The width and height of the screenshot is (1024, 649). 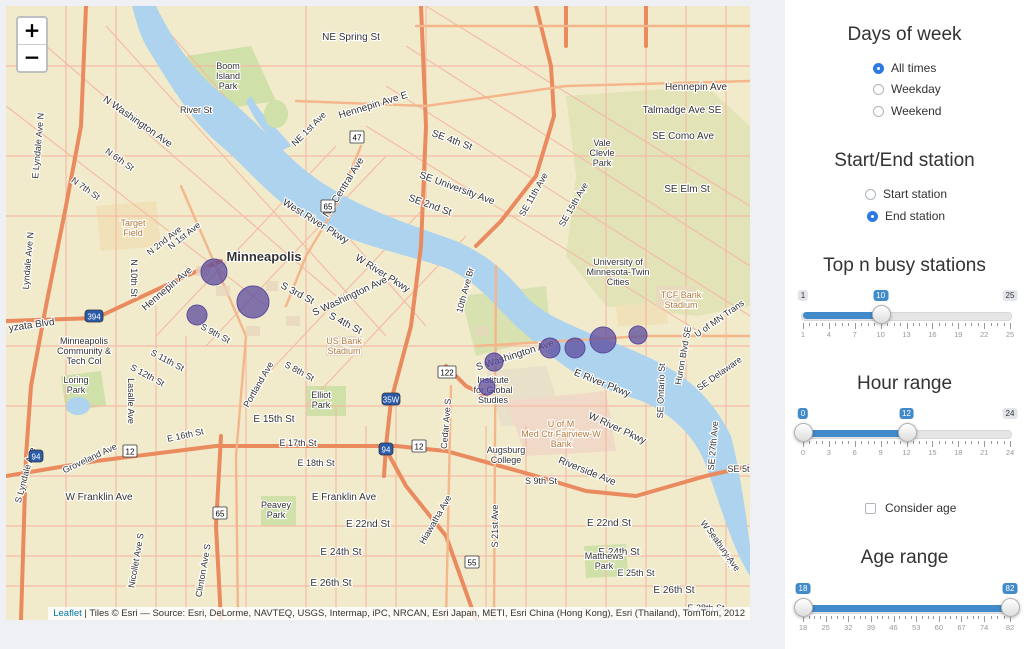 I want to click on slider-tick-label: 3, so click(x=828, y=452).